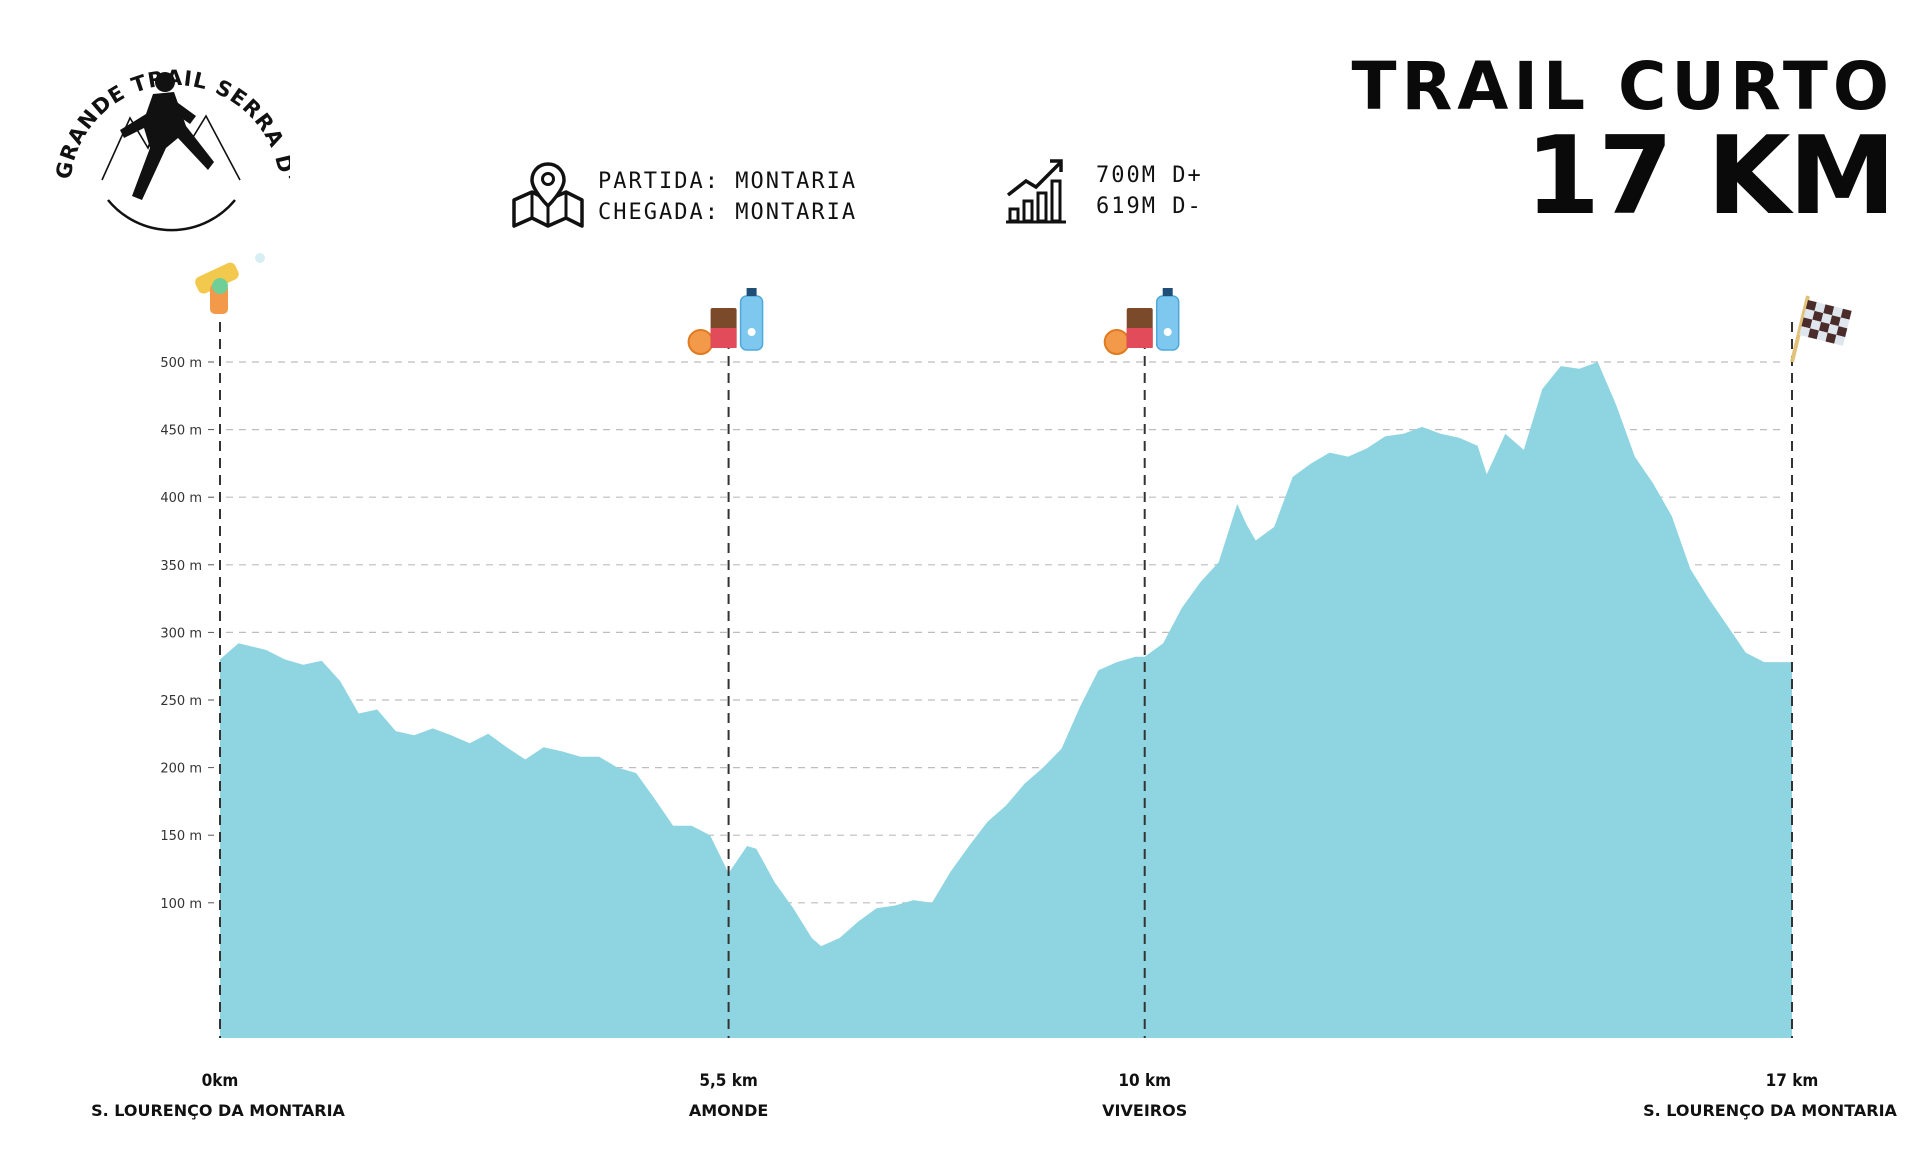  What do you see at coordinates (181, 701) in the screenshot?
I see `y-tick-label: 250 m` at bounding box center [181, 701].